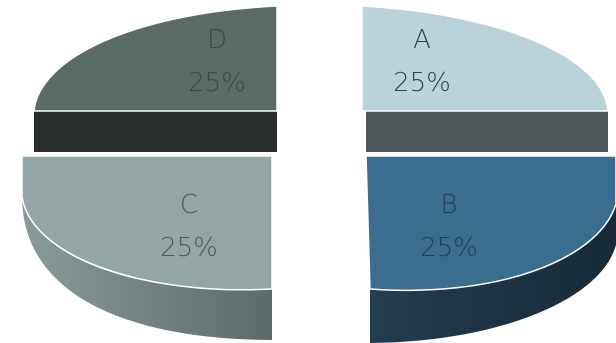 The image size is (616, 343). Describe the element at coordinates (189, 248) in the screenshot. I see `slice-c-value-label: 25%` at that location.